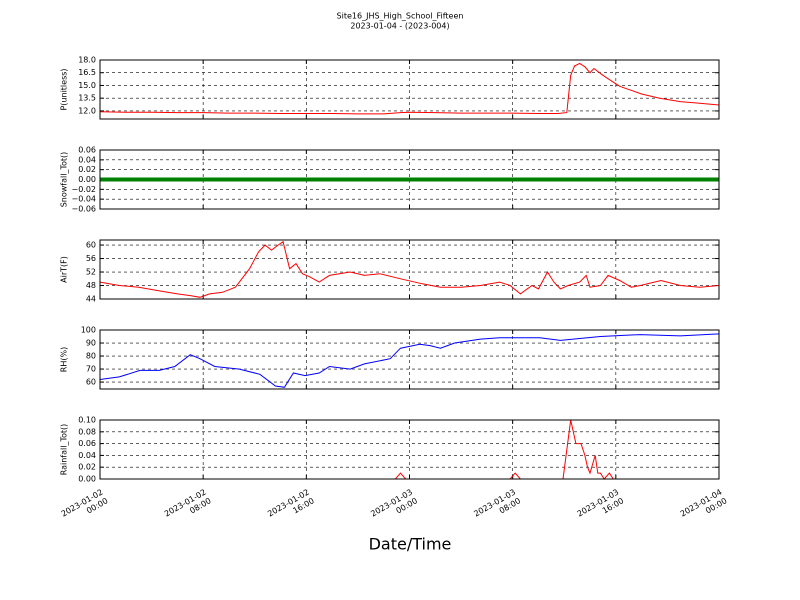  What do you see at coordinates (83, 209) in the screenshot?
I see `y-tick-label: −0.06` at bounding box center [83, 209].